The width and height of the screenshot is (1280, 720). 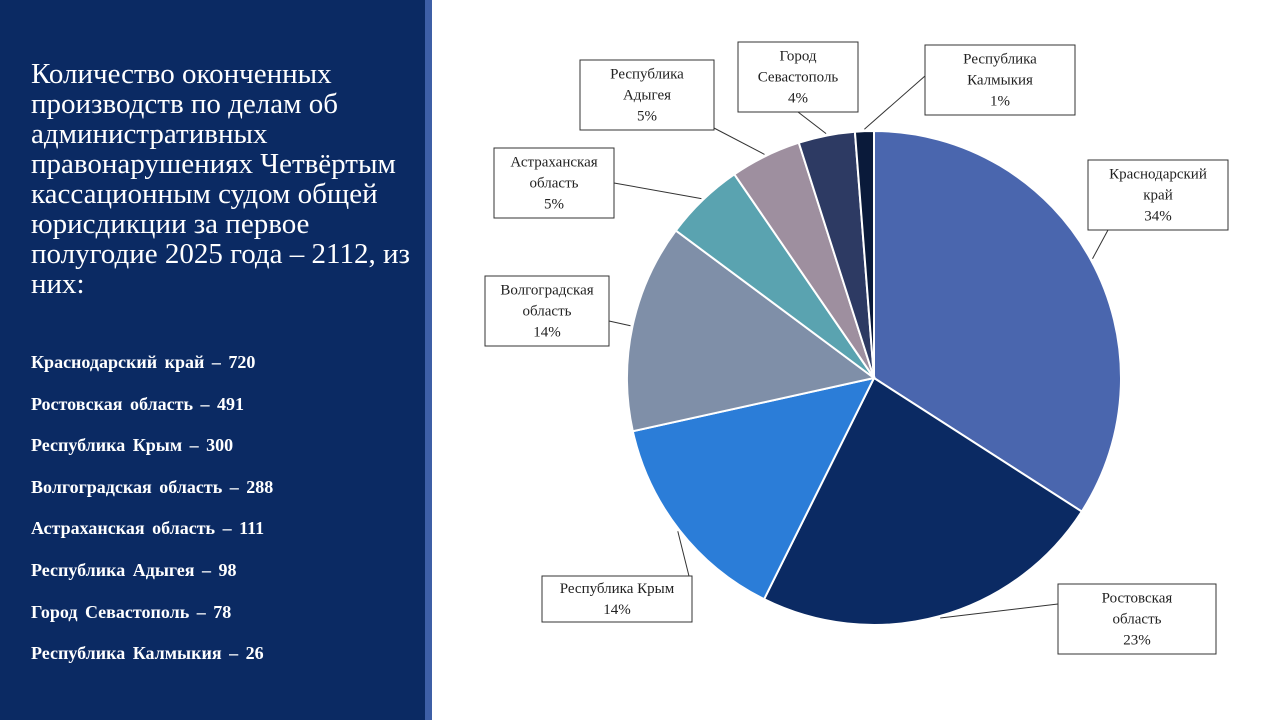 I want to click on region-count-item: Город Севастополь – 78, so click(x=131, y=611).